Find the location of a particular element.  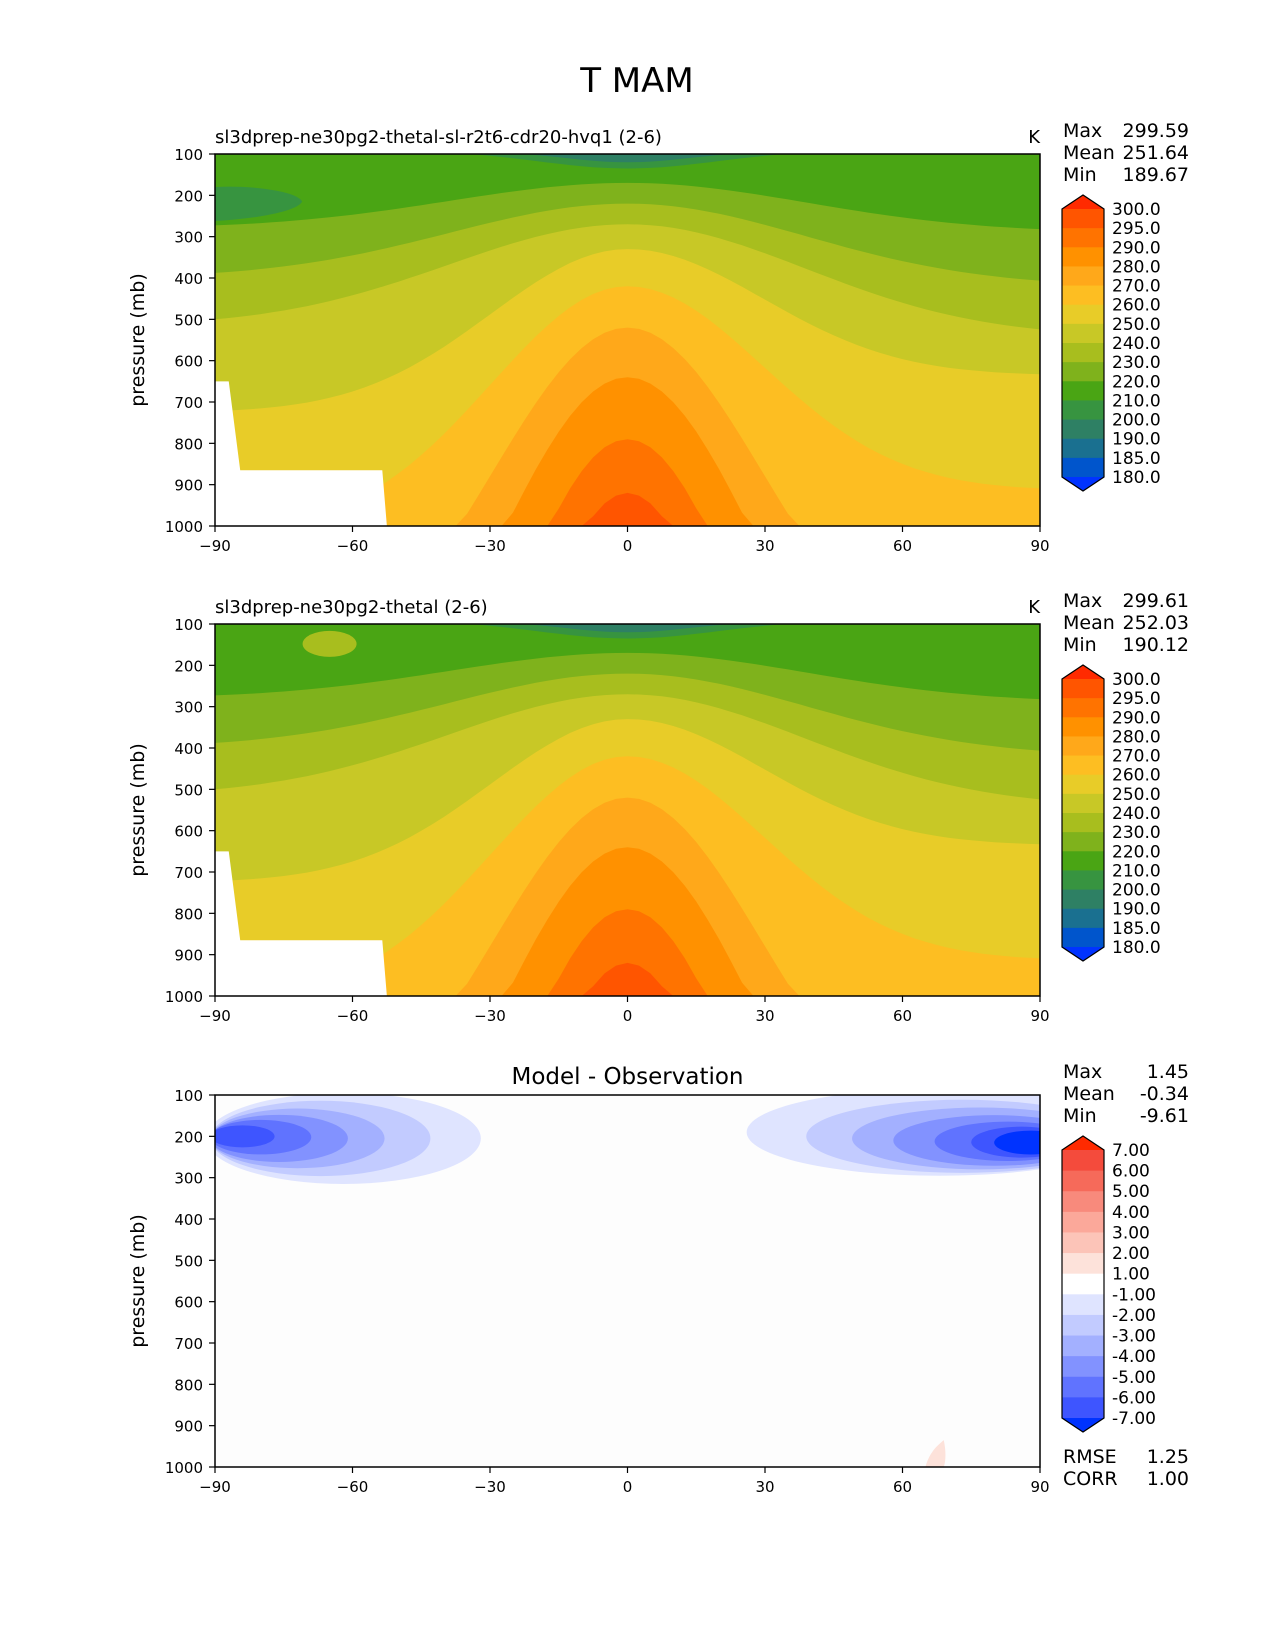

colorbar-label: -5.00 is located at coordinates (1134, 1378).